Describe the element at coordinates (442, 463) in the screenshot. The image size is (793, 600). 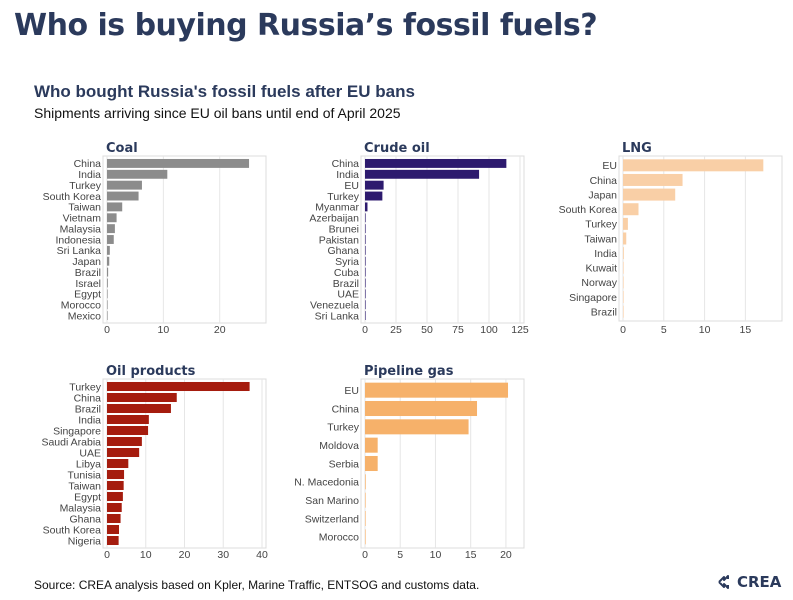
I see `pipeline-gas-plot-frame` at that location.